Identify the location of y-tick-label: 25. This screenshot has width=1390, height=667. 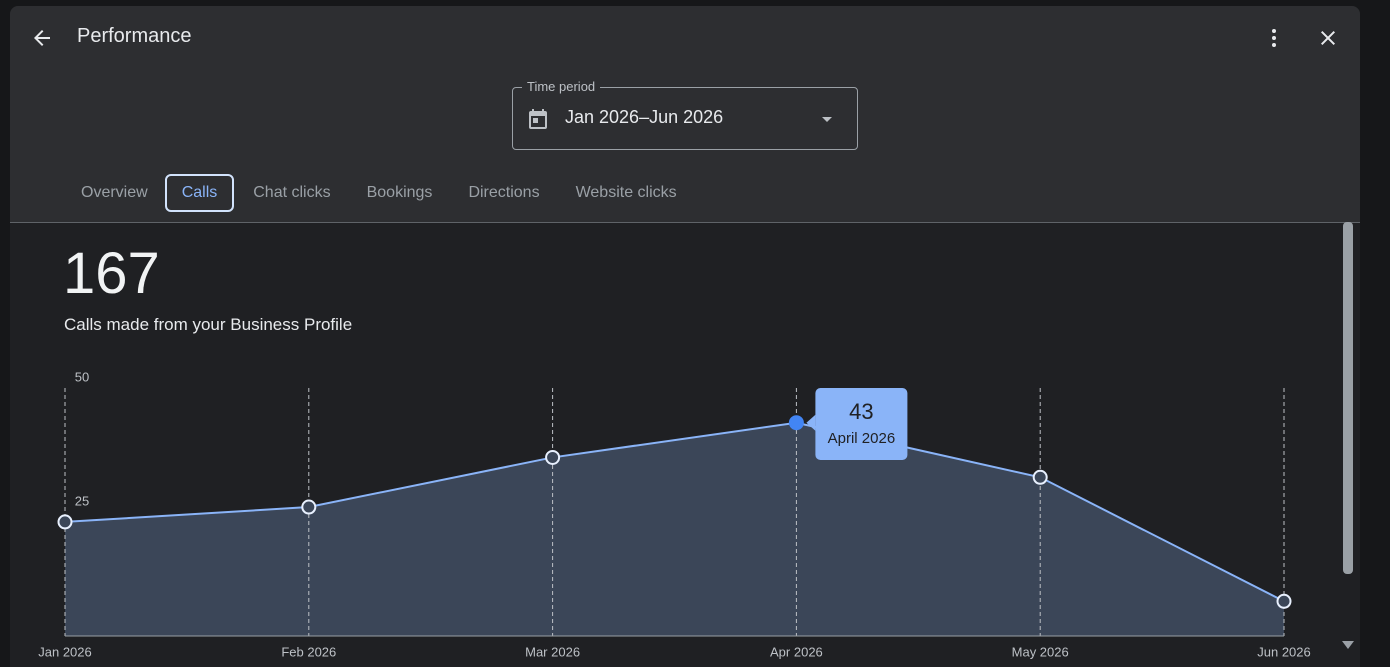
(82, 500).